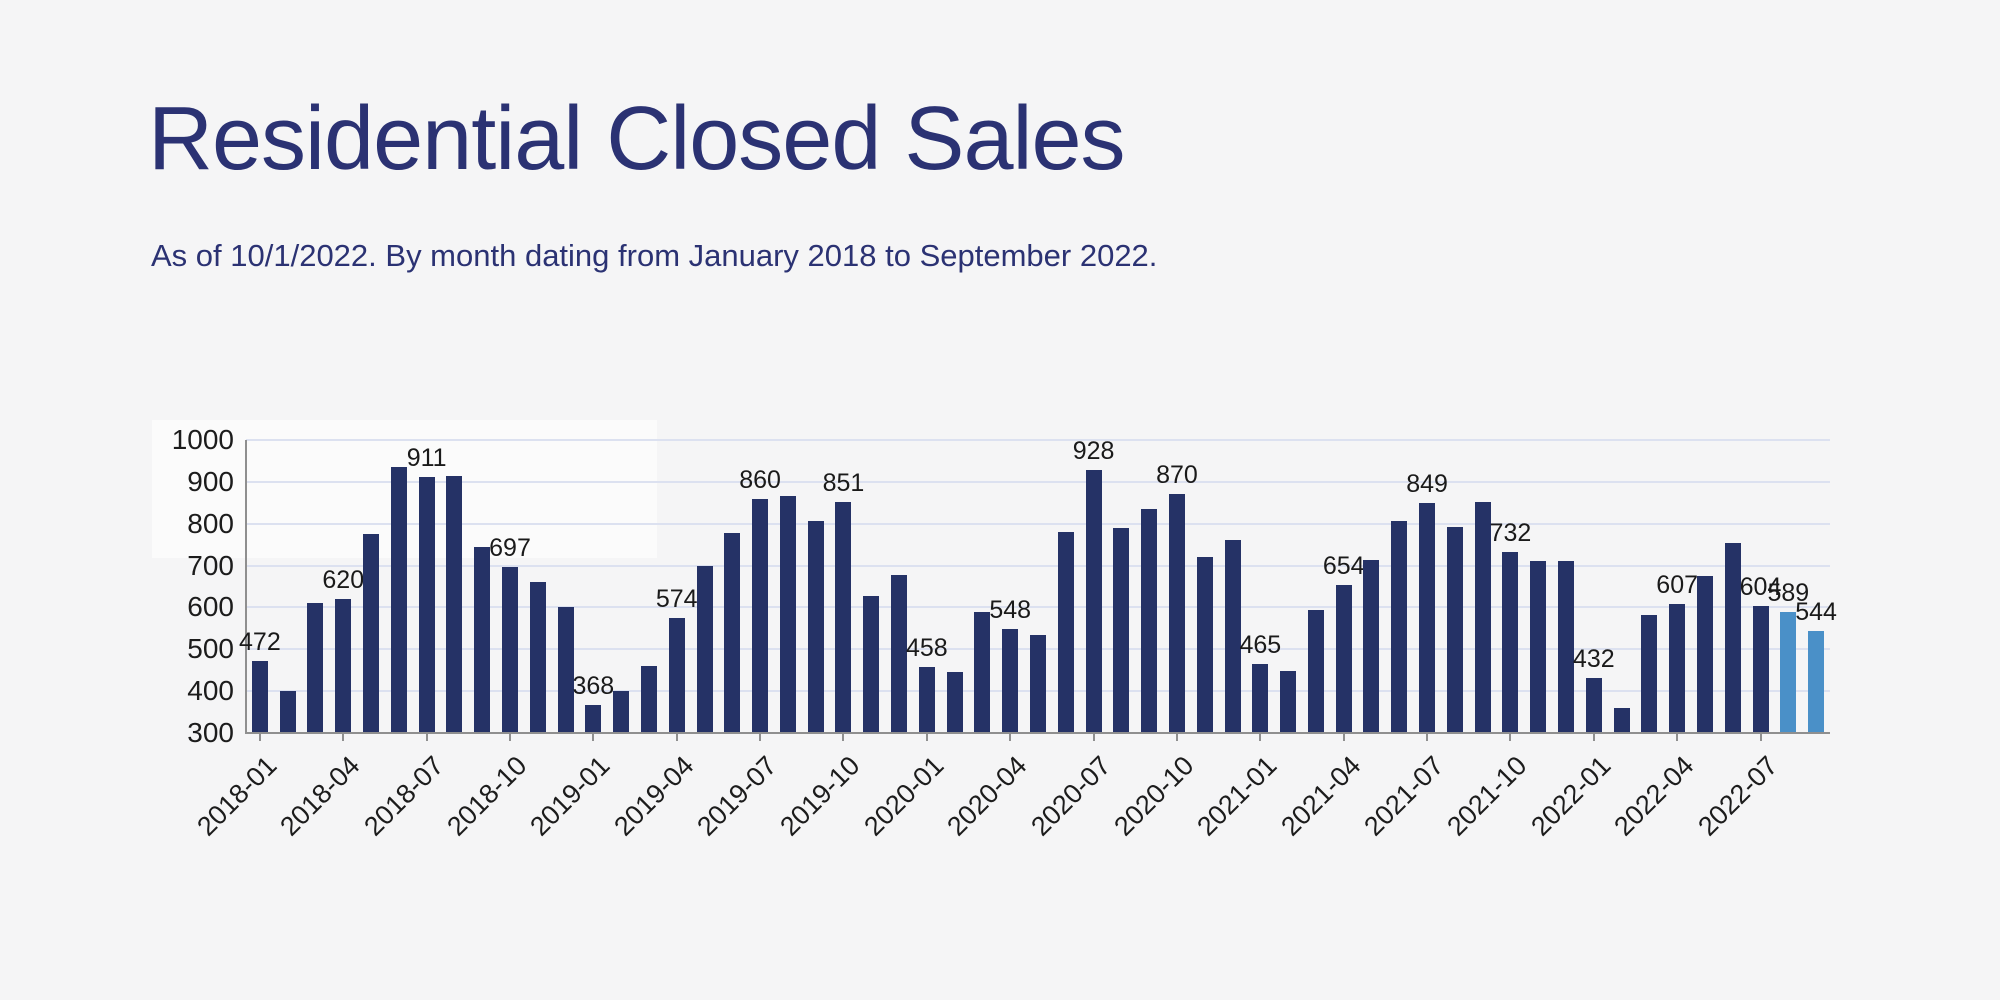  I want to click on value-label-2019-10: 851, so click(843, 483).